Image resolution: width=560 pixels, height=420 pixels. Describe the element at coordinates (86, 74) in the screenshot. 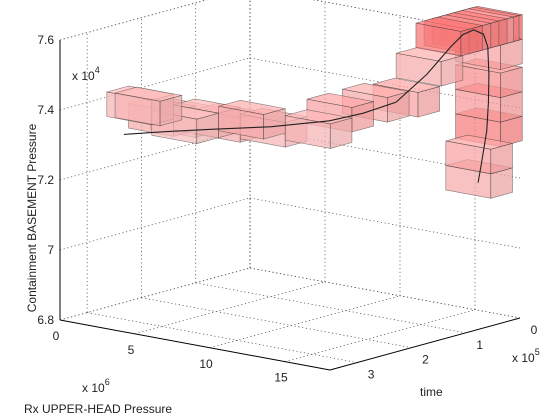

I see `z-multiplier: x 104` at that location.